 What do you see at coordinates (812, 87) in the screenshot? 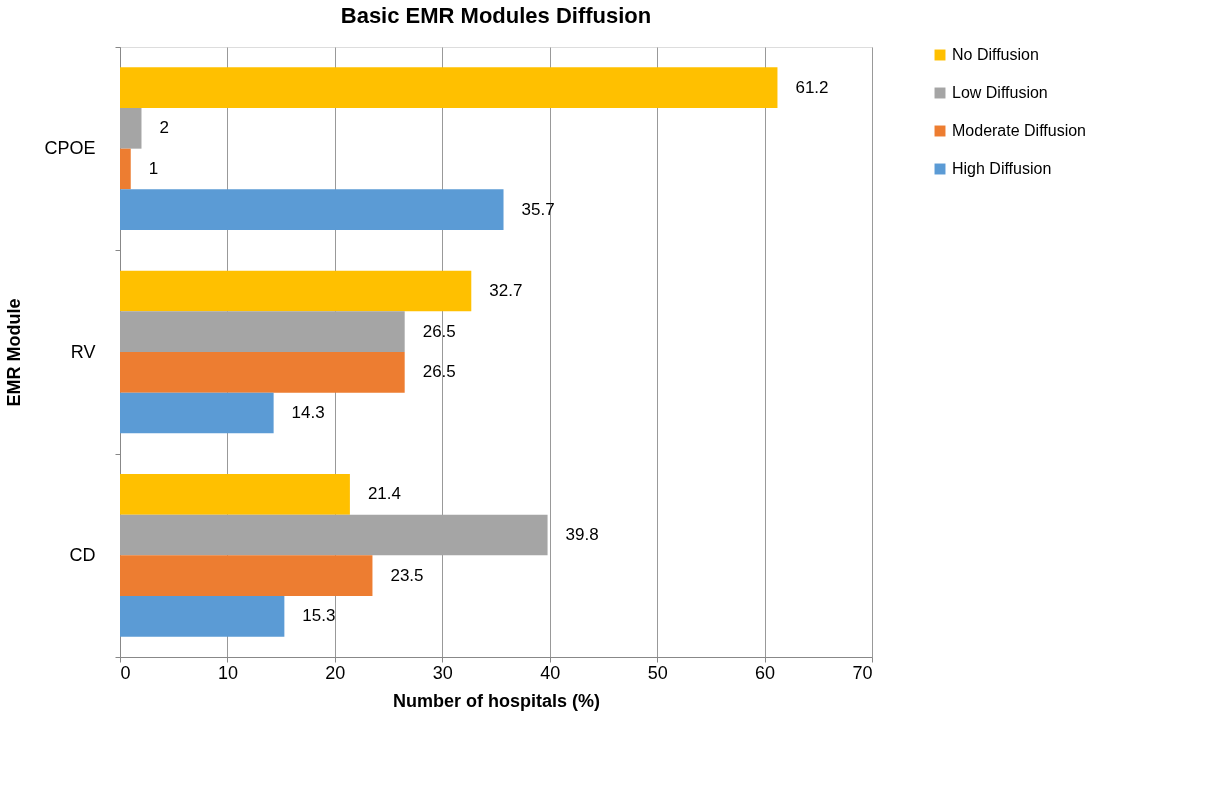
I see `data-label: 61.2` at bounding box center [812, 87].